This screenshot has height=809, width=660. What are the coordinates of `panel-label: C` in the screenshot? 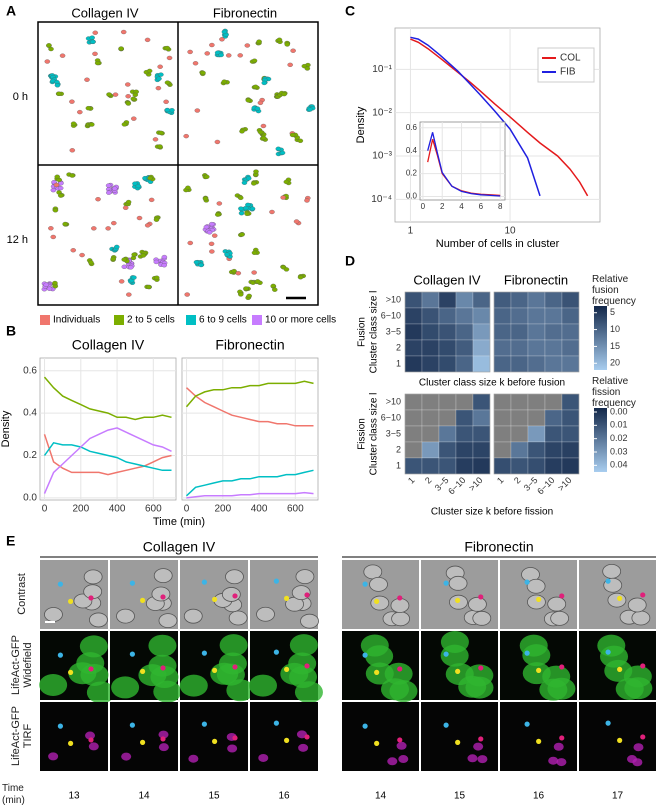 It's located at (350, 11).